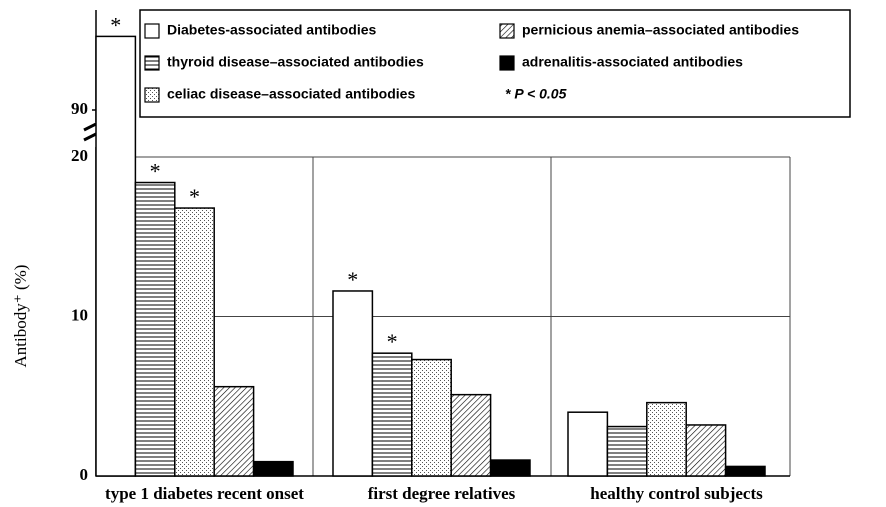  I want to click on y-axis-label: Antibody⁺ (%), so click(20, 316).